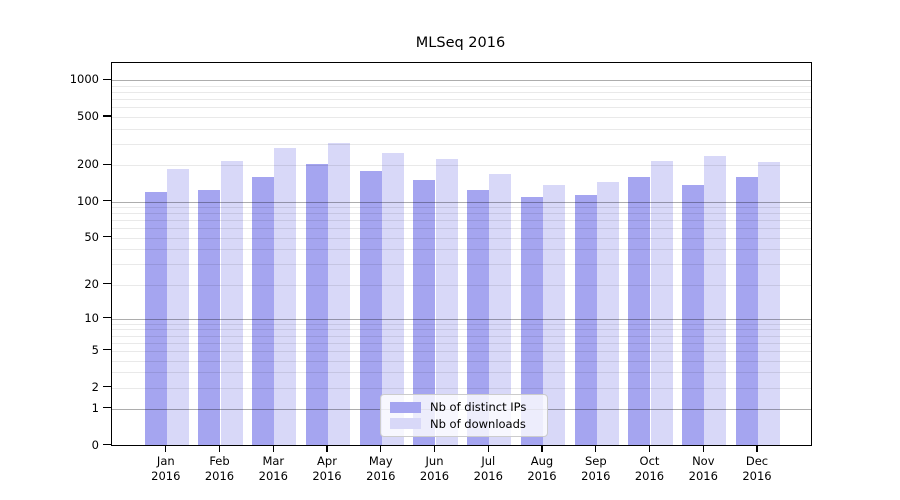  I want to click on bar-ips-apr, so click(316, 304).